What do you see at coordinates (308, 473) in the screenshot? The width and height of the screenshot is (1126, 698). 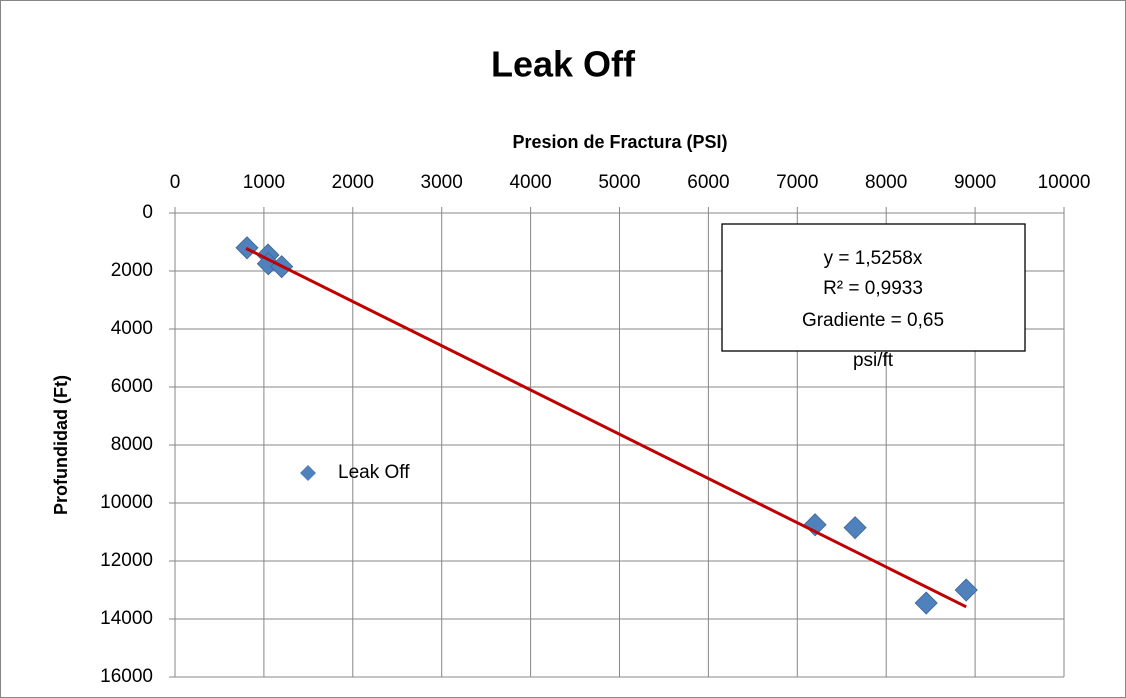 I see `legend-marker` at bounding box center [308, 473].